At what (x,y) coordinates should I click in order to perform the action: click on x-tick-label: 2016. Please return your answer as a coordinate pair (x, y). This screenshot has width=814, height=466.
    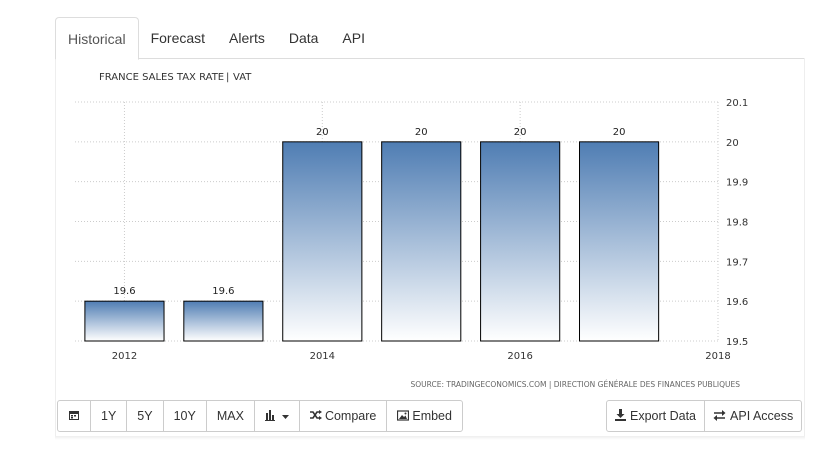
    Looking at the image, I should click on (519, 356).